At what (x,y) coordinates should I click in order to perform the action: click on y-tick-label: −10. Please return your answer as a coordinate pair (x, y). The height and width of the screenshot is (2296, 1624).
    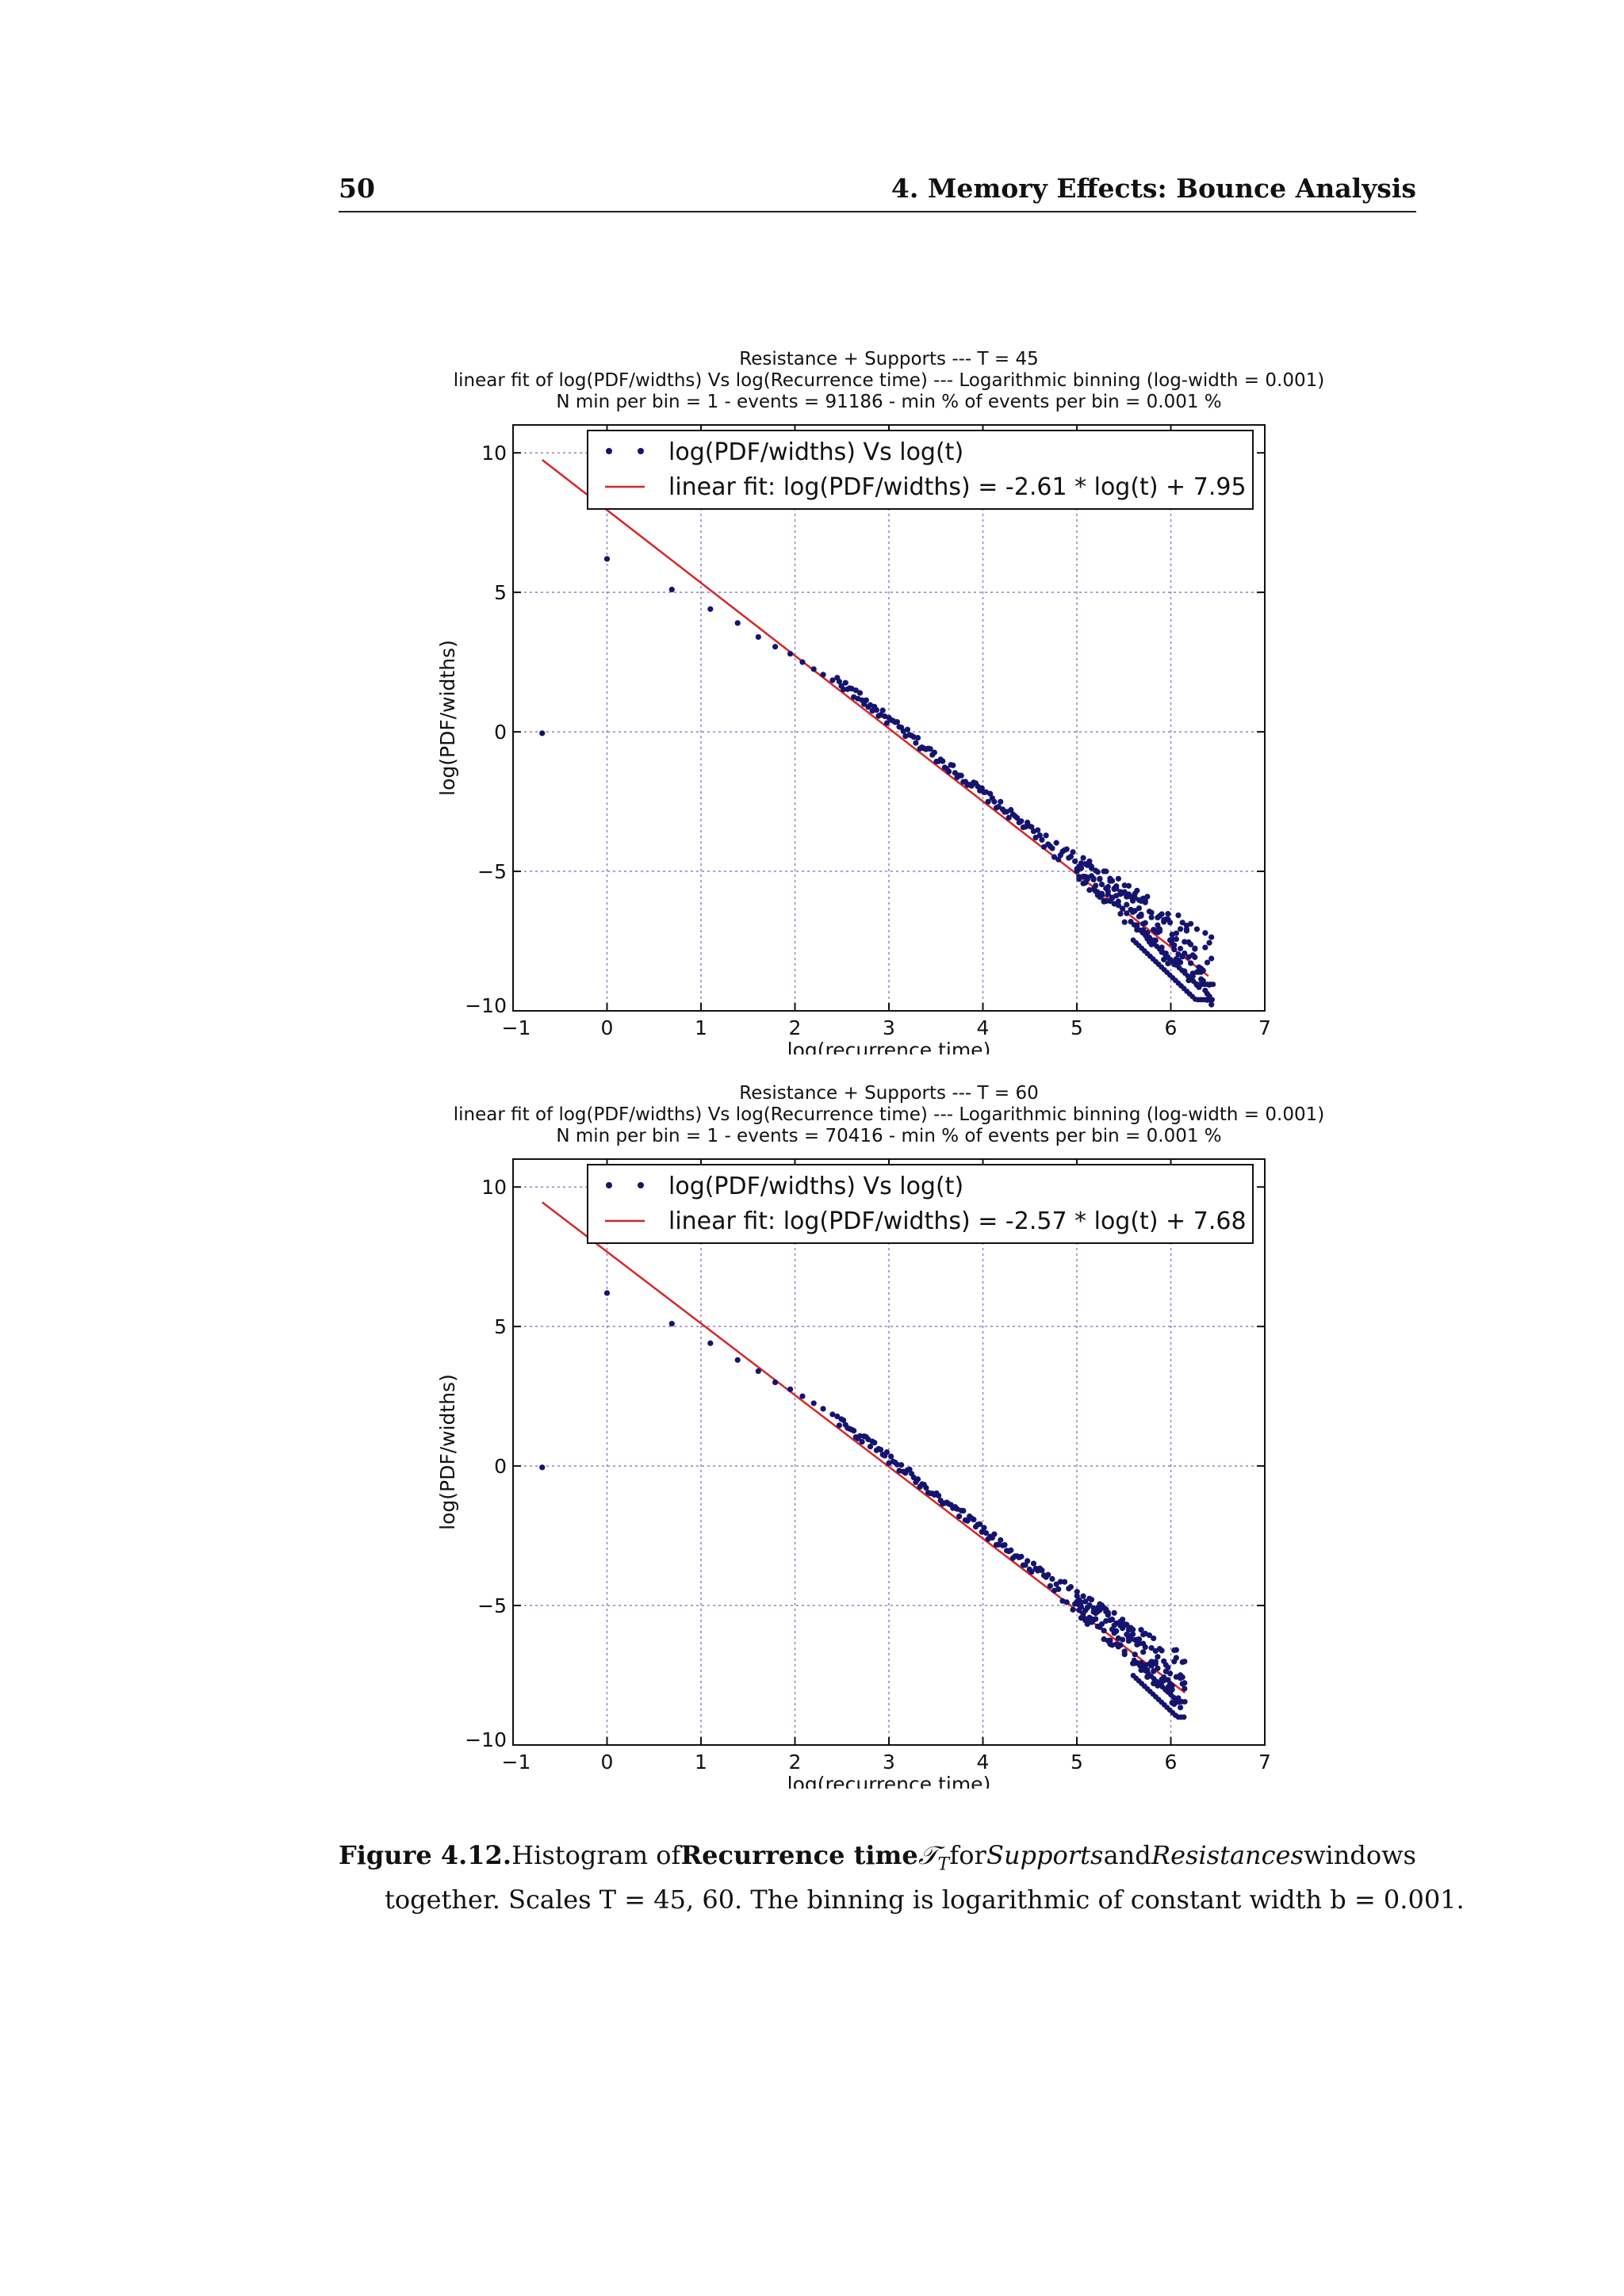
    Looking at the image, I should click on (486, 1006).